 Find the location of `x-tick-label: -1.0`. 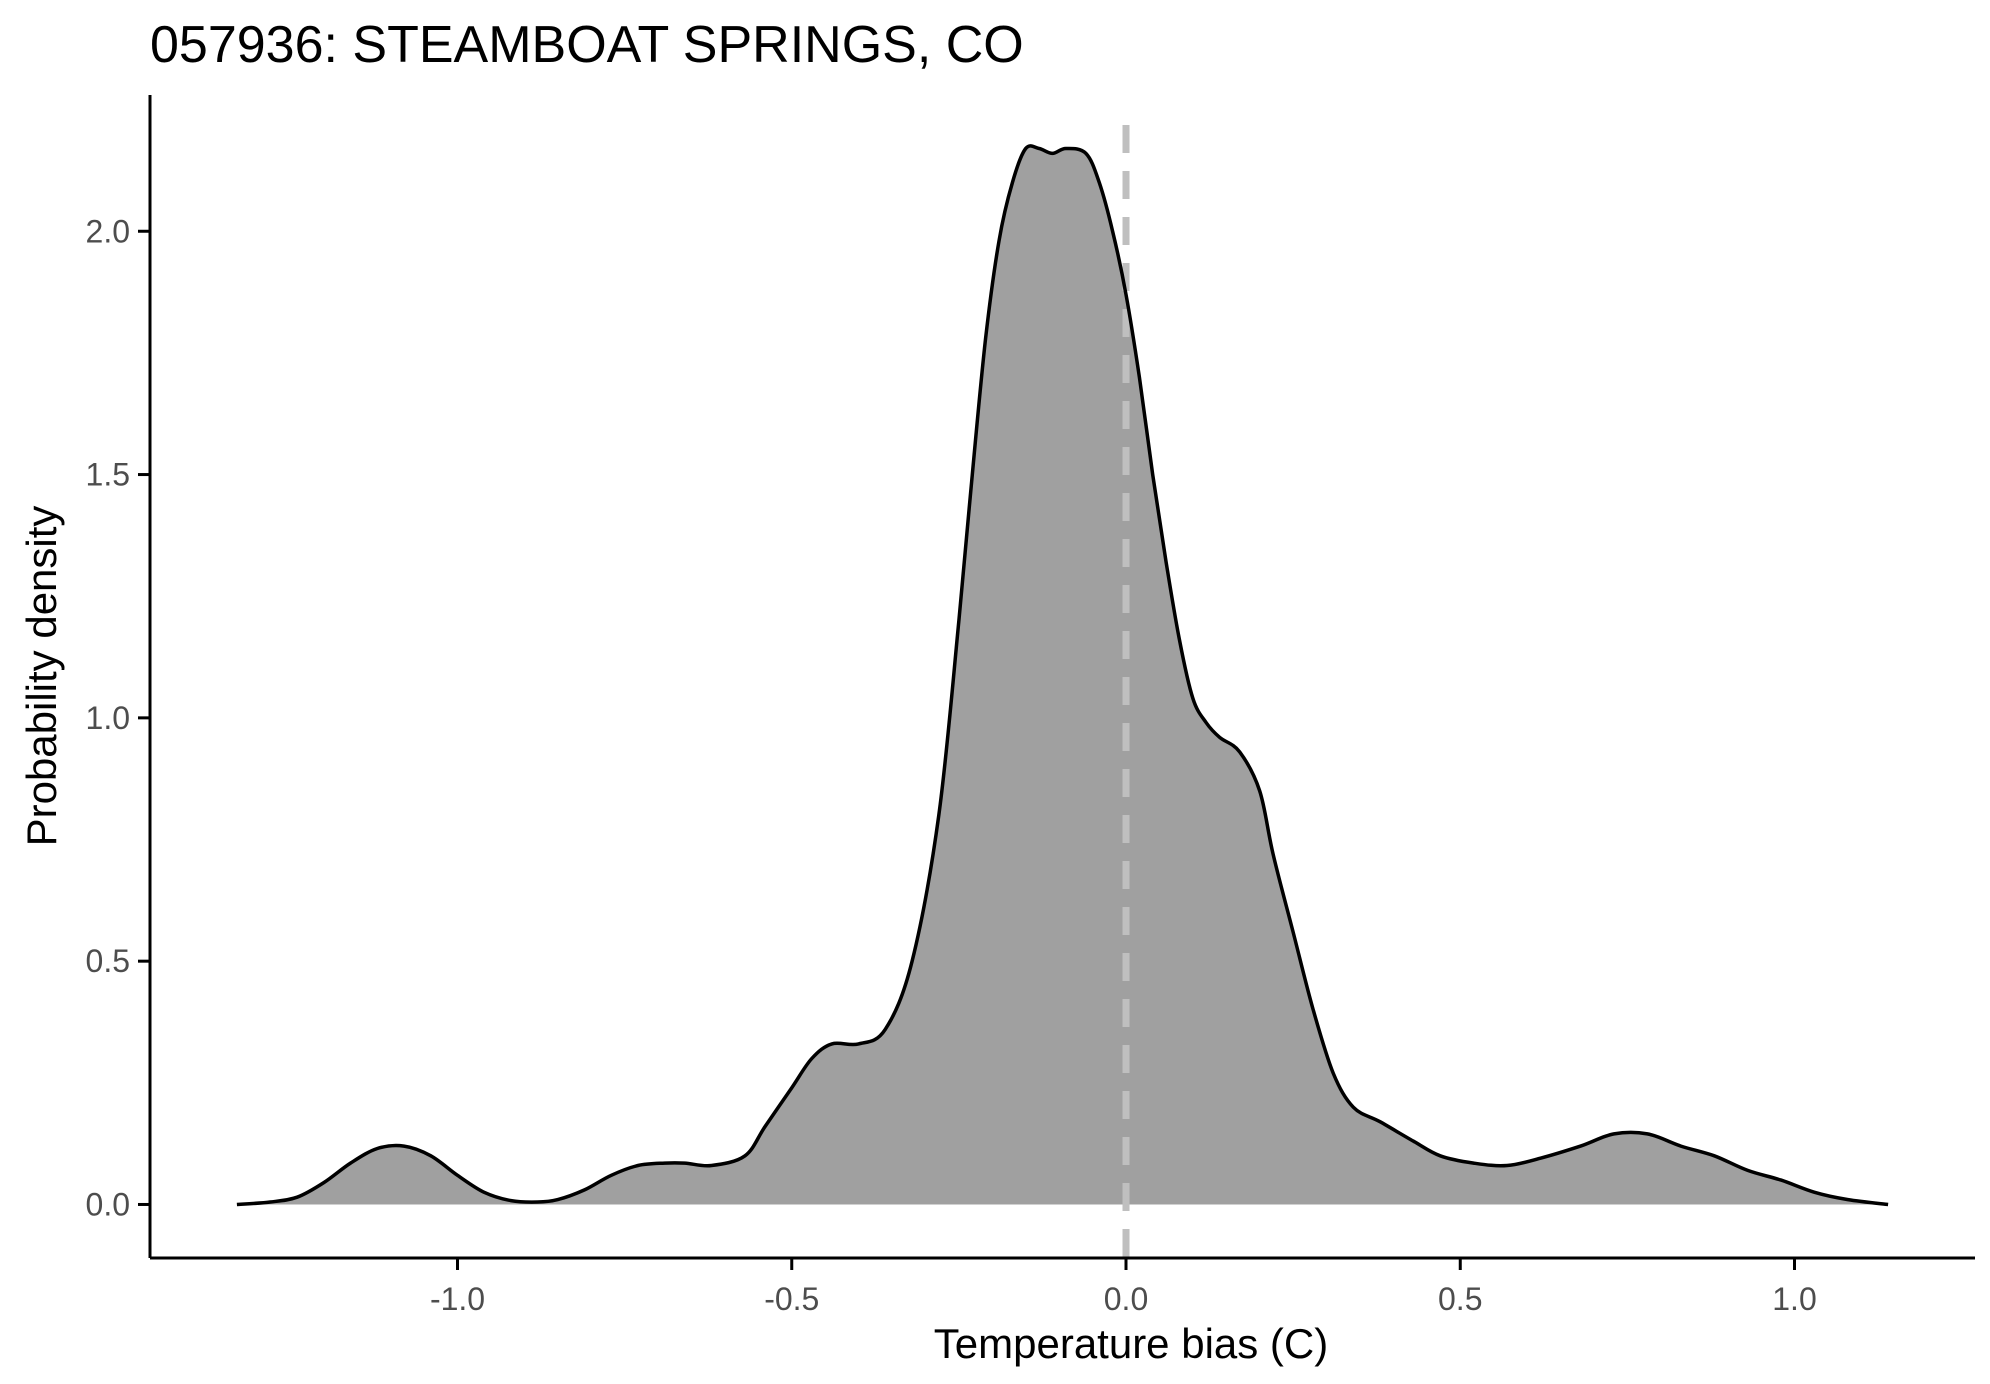

x-tick-label: -1.0 is located at coordinates (457, 1299).